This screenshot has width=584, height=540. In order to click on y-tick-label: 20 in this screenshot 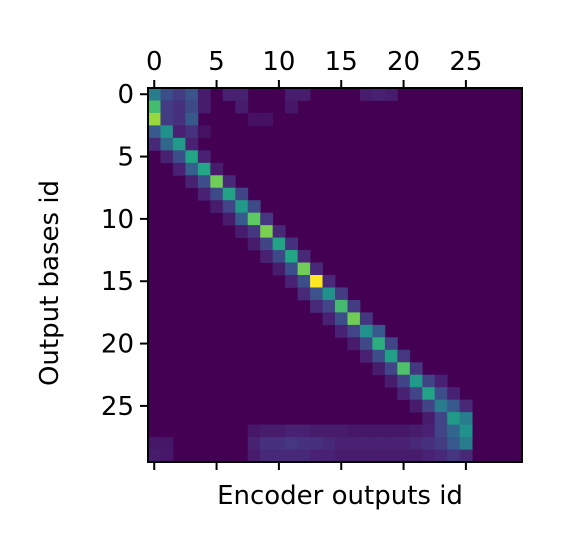, I will do `click(117, 345)`.